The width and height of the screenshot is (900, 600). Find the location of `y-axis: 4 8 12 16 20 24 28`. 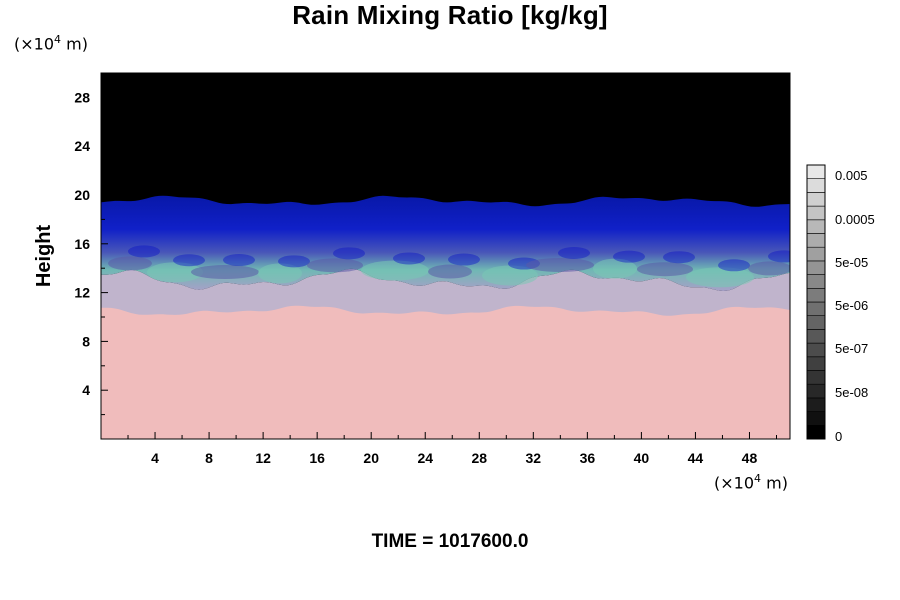

y-axis: 4 8 12 16 20 24 28 is located at coordinates (91, 252).